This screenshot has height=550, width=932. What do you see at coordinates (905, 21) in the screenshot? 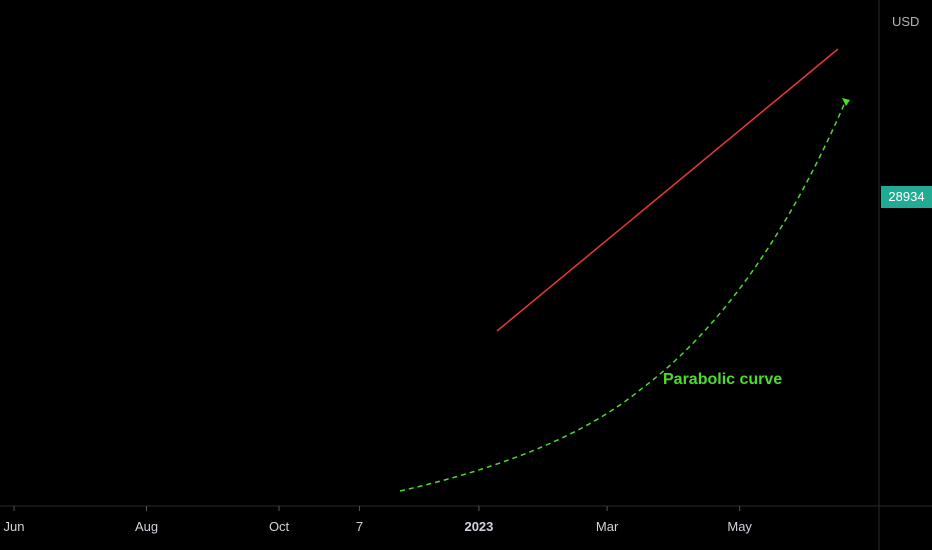
I see `currency-label: USD` at bounding box center [905, 21].